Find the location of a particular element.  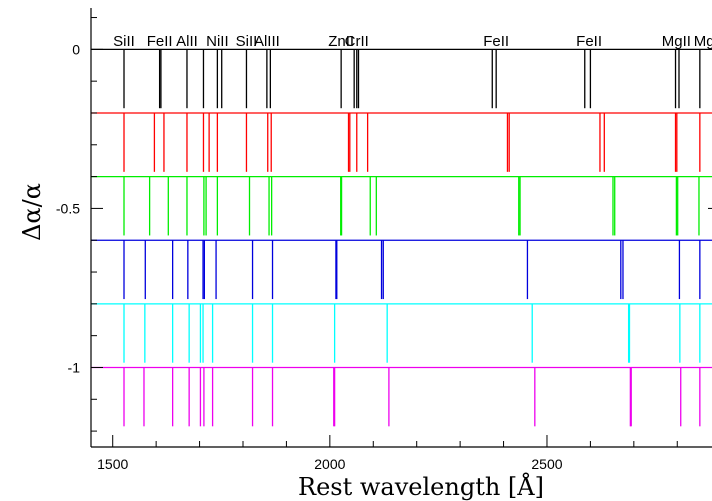

y-axis-title: Δα/α is located at coordinates (32, 212).